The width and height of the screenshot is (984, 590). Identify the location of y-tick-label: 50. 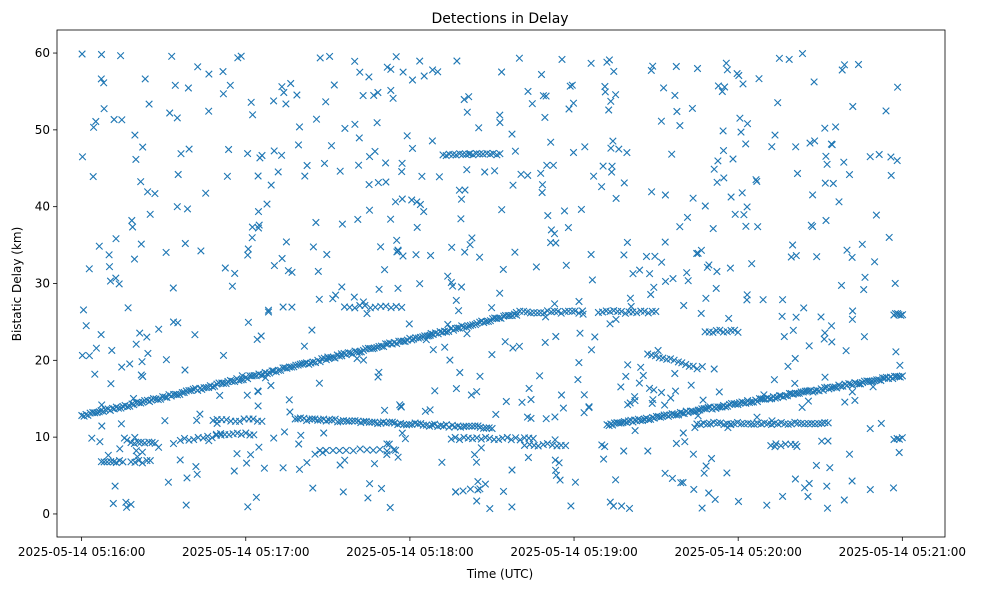
(42, 130).